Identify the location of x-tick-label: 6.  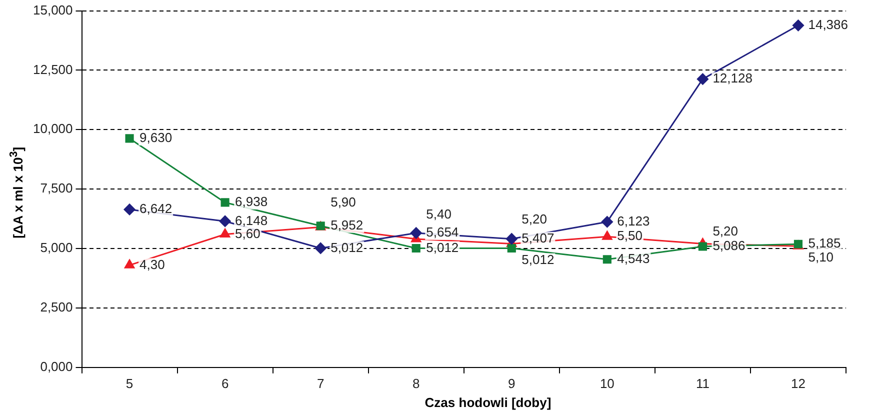
(225, 383).